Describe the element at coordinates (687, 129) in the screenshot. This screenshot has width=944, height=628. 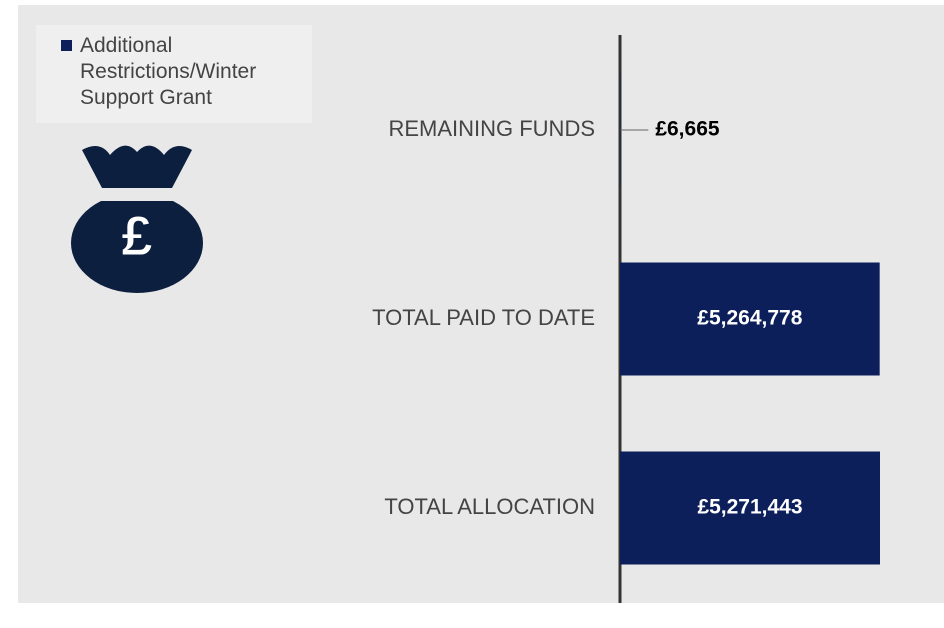
I see `value-label: £6,665` at that location.